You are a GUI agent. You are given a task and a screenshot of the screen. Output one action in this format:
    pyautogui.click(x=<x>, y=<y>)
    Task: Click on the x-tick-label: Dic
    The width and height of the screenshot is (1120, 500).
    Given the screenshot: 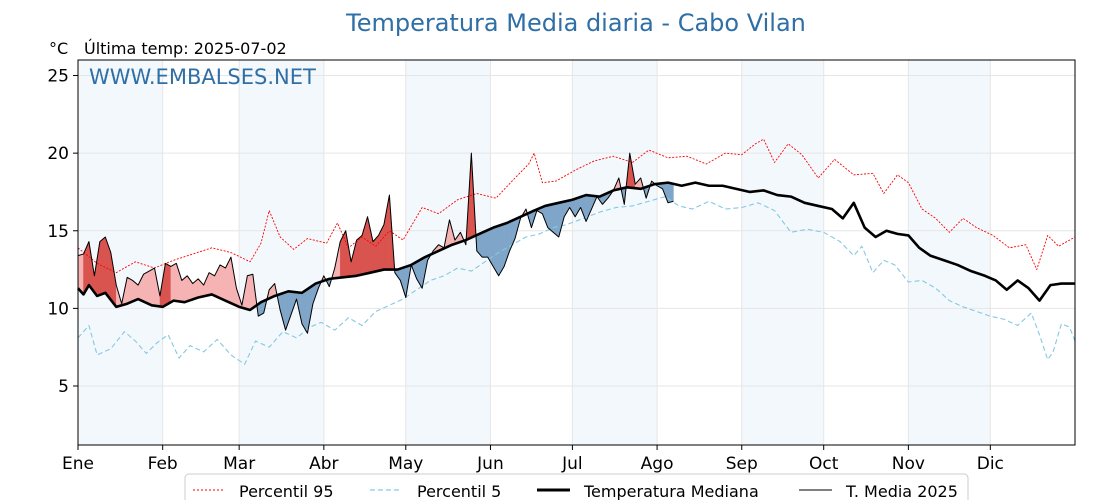 What is the action you would take?
    pyautogui.click(x=990, y=464)
    